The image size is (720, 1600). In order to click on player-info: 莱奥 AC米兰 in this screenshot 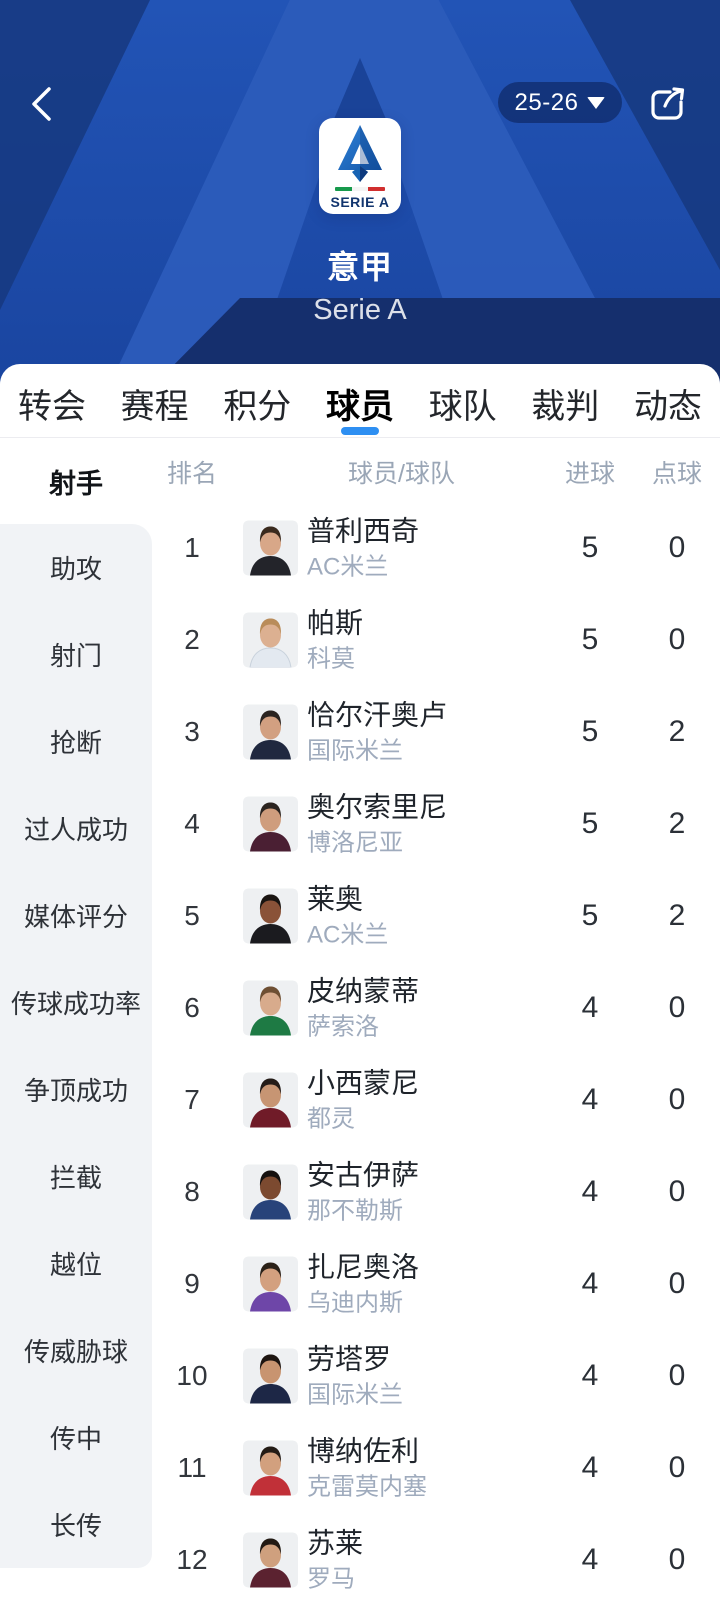, I will do `click(347, 916)`.